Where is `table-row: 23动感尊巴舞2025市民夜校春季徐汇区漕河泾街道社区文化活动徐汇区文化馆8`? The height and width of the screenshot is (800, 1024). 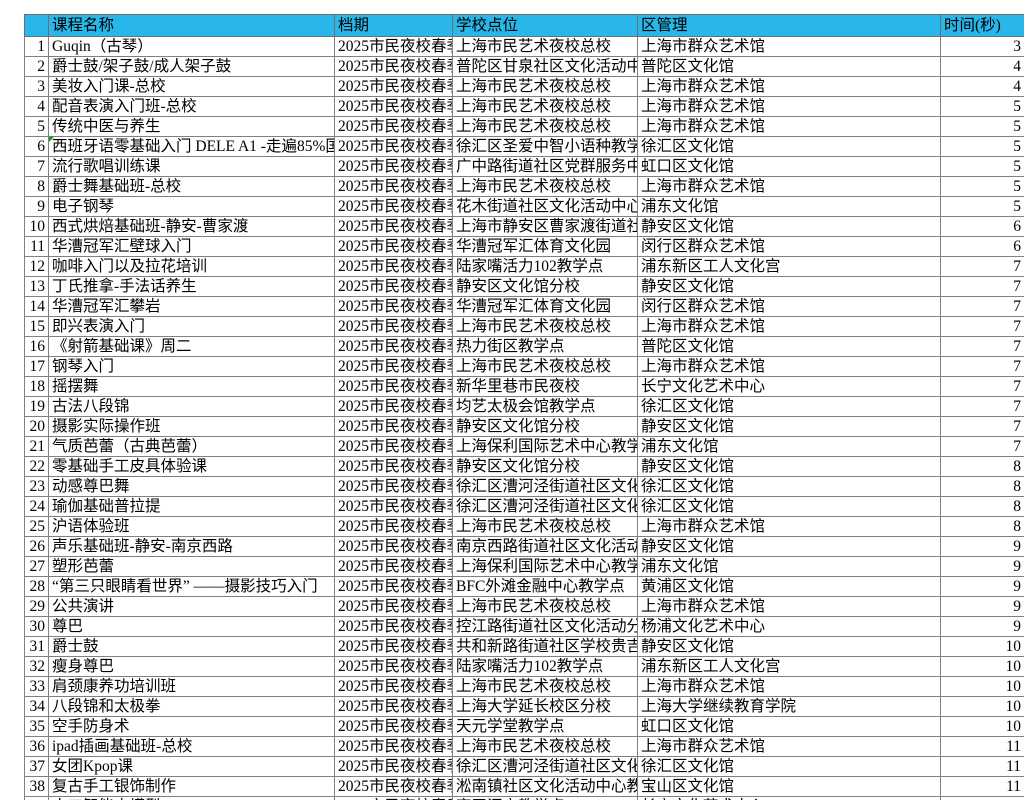 table-row: 23动感尊巴舞2025市民夜校春季徐汇区漕河泾街道社区文化活动徐汇区文化馆8 is located at coordinates (524, 486).